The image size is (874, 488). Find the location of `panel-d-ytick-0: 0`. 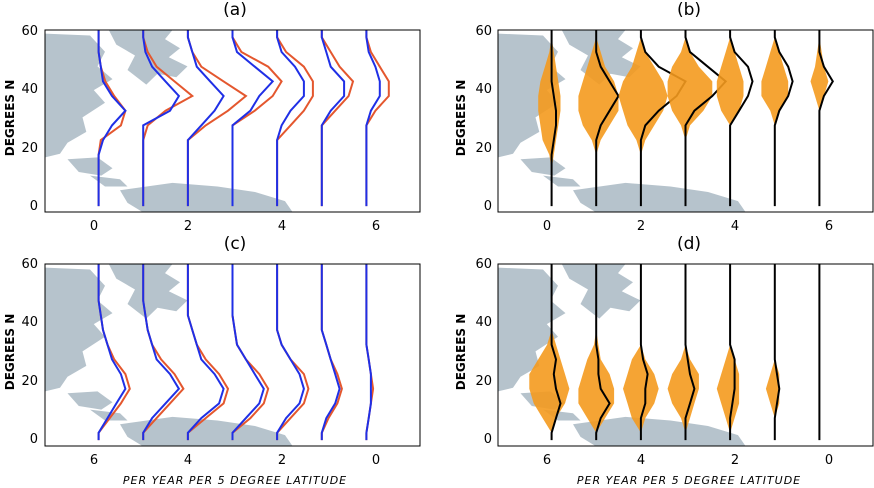

panel-d-ytick-0: 0 is located at coordinates (488, 439).